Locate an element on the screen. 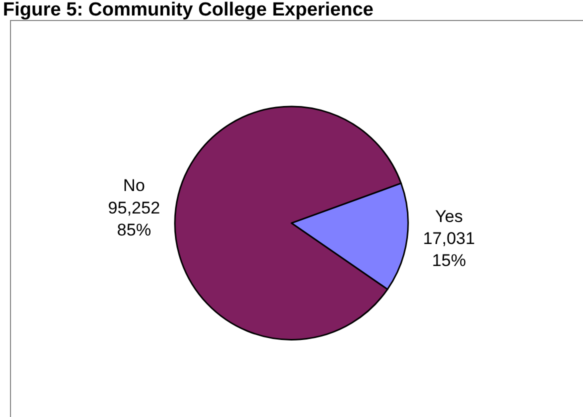 This screenshot has height=417, width=583. data-label: 95,252 85% is located at coordinates (134, 219).